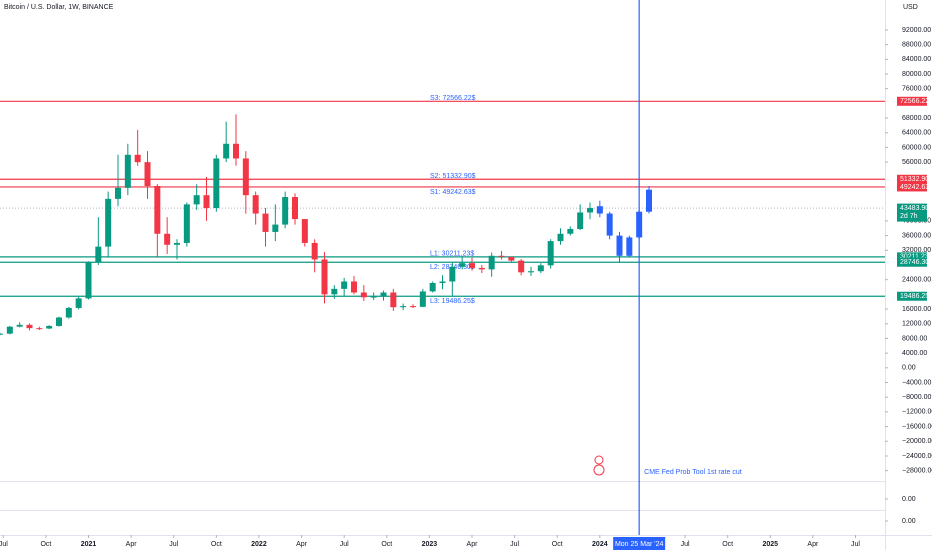 This screenshot has height=550, width=932. Describe the element at coordinates (916, 30) in the screenshot. I see `y-tick-label: 92000.00` at that location.